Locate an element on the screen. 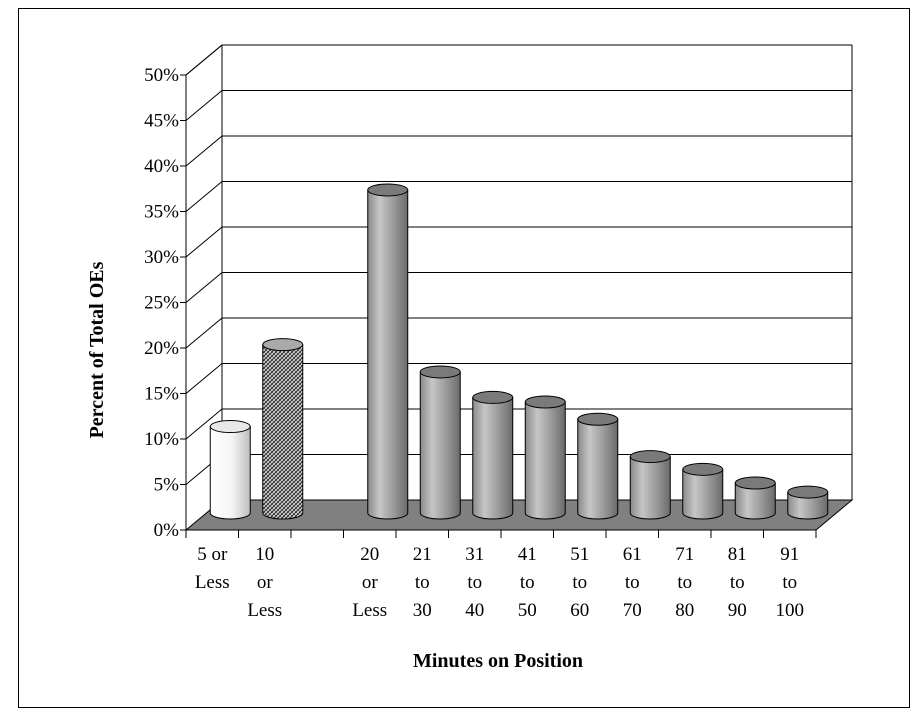 This screenshot has height=710, width=913. x-tick-label: 30 is located at coordinates (422, 610).